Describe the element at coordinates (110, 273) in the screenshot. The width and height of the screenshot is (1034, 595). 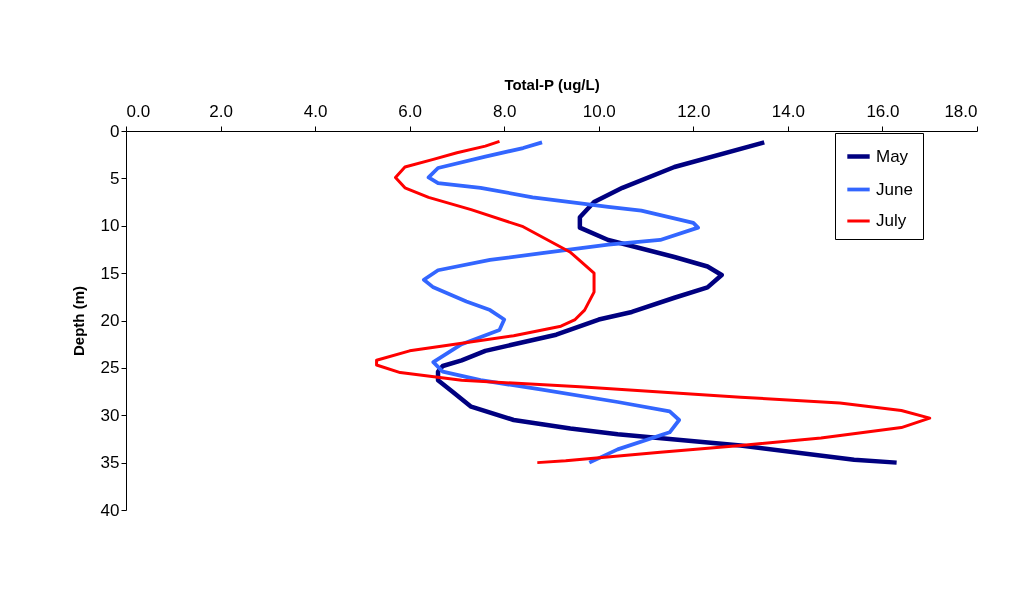
I see `y-tick-label: 15` at that location.